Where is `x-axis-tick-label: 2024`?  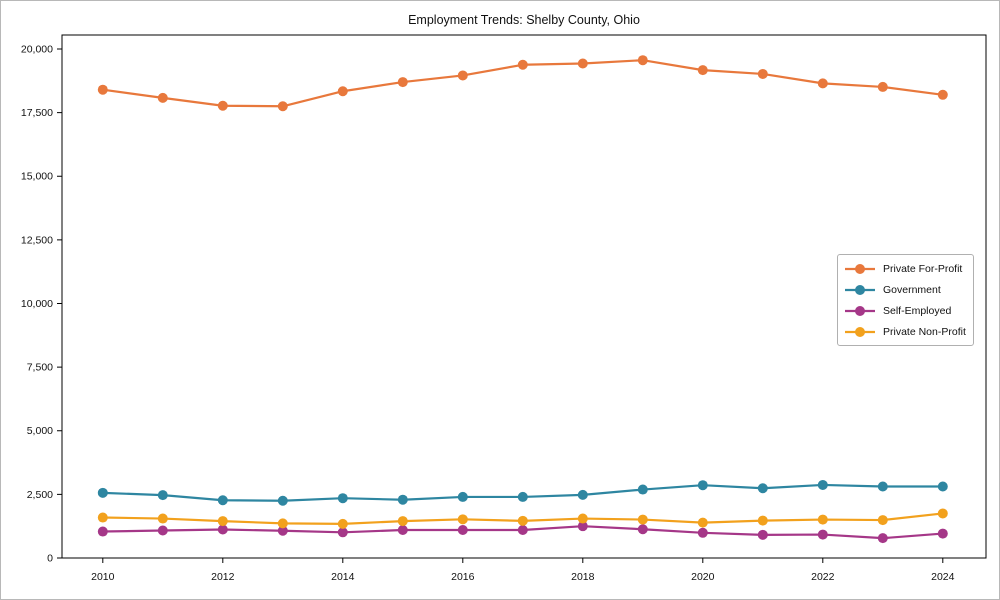 x-axis-tick-label: 2024 is located at coordinates (943, 577).